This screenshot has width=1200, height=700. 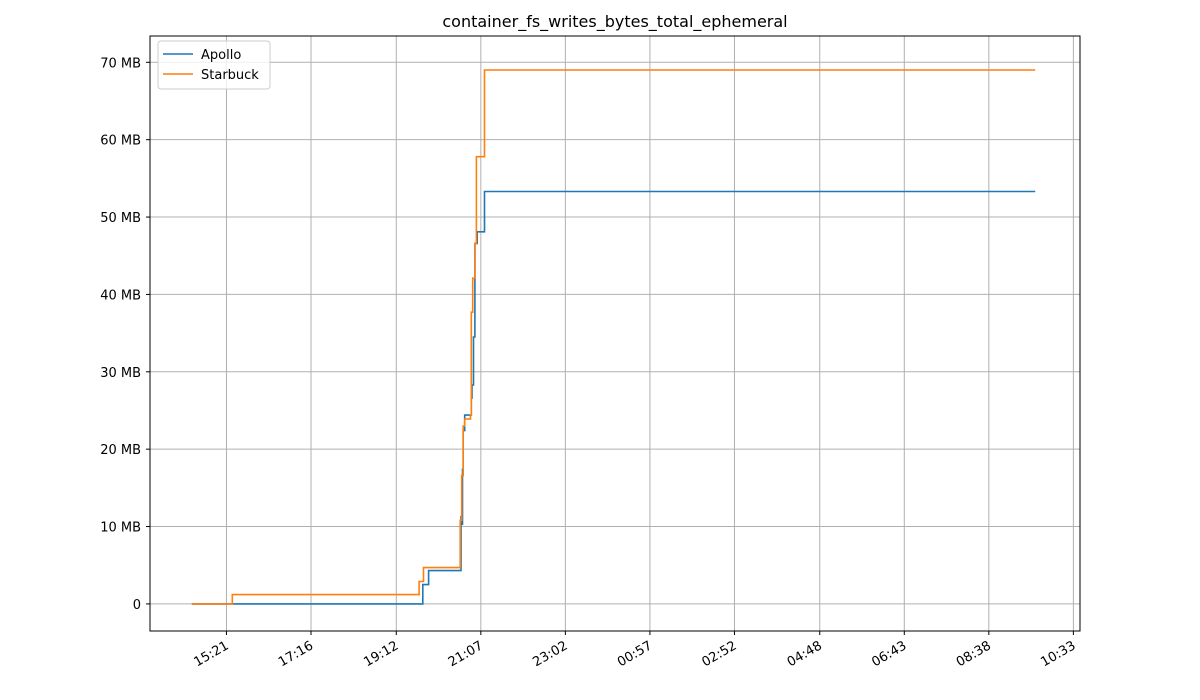 I want to click on y-tick-label: 0, so click(x=137, y=605).